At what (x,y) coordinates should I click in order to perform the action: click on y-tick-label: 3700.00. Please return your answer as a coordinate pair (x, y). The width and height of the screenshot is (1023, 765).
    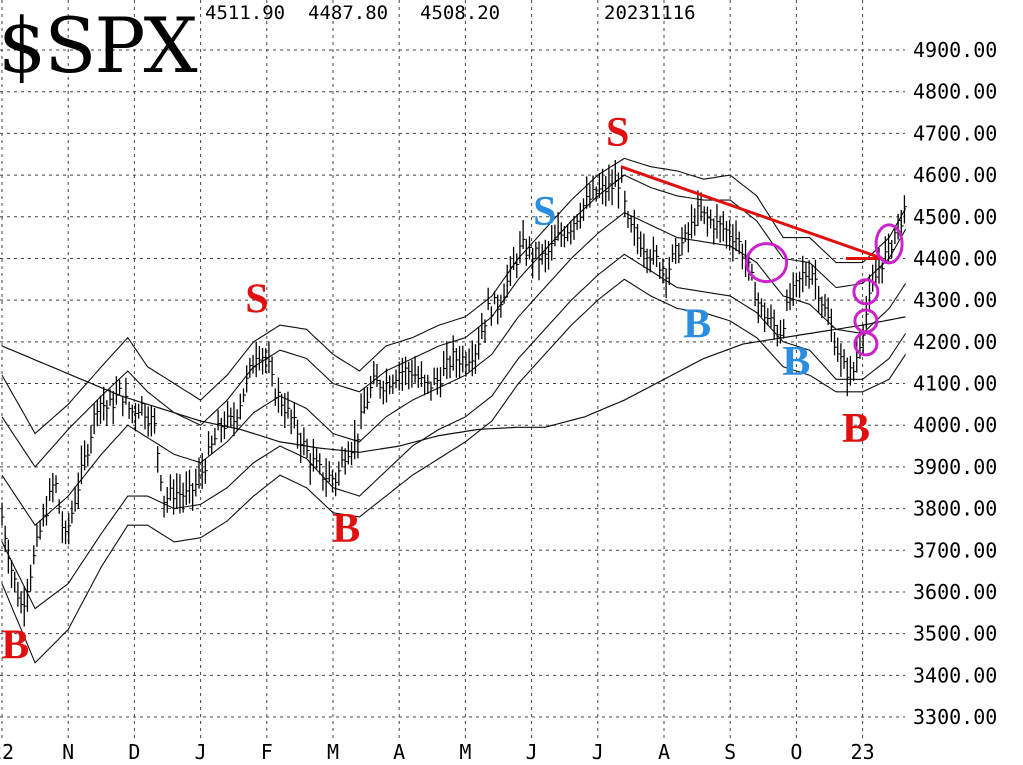
    Looking at the image, I should click on (955, 550).